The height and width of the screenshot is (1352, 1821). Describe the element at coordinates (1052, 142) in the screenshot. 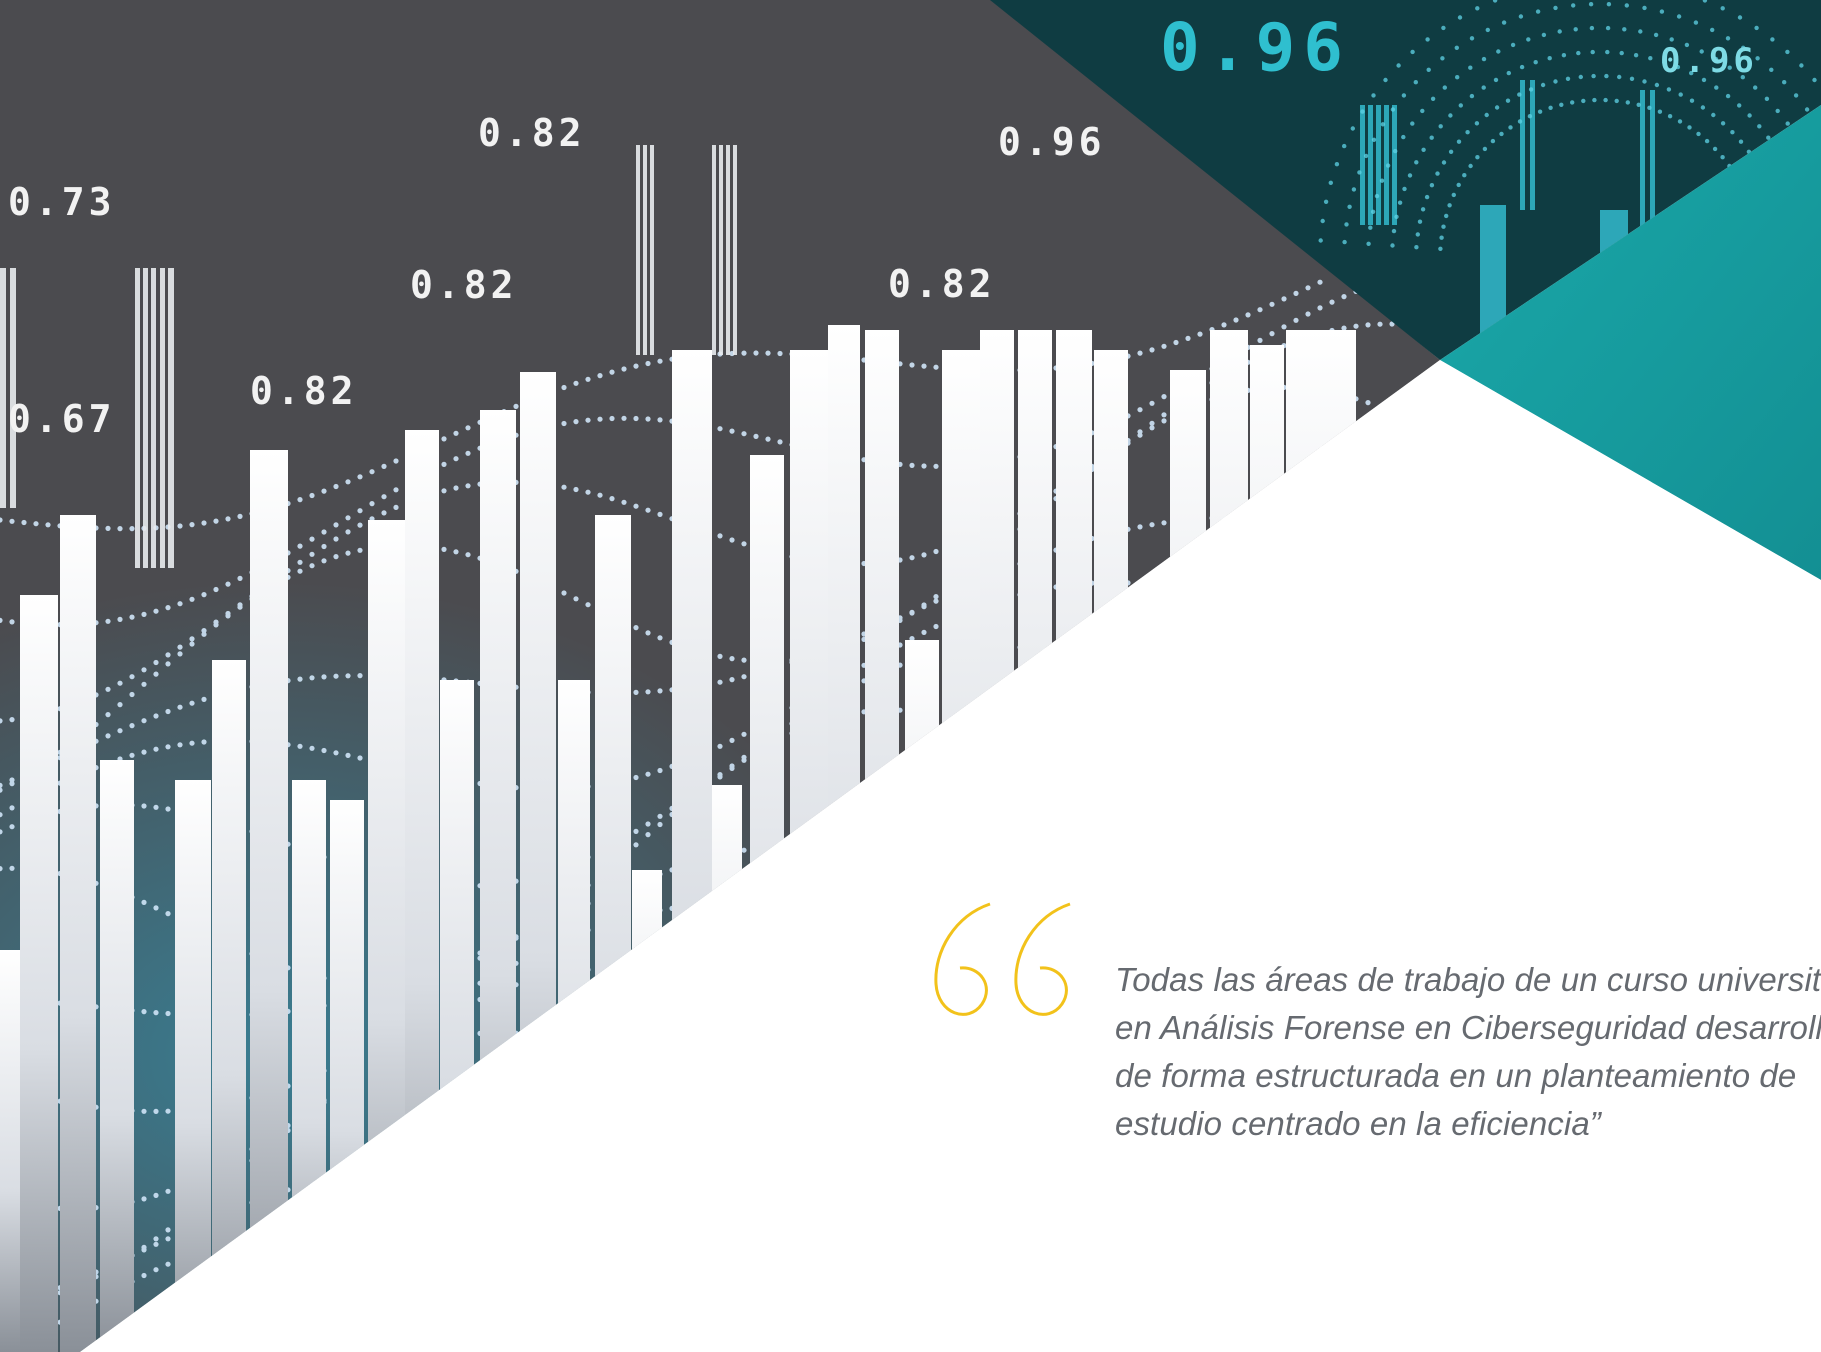

I see `label-0-96-a: 0.96` at that location.